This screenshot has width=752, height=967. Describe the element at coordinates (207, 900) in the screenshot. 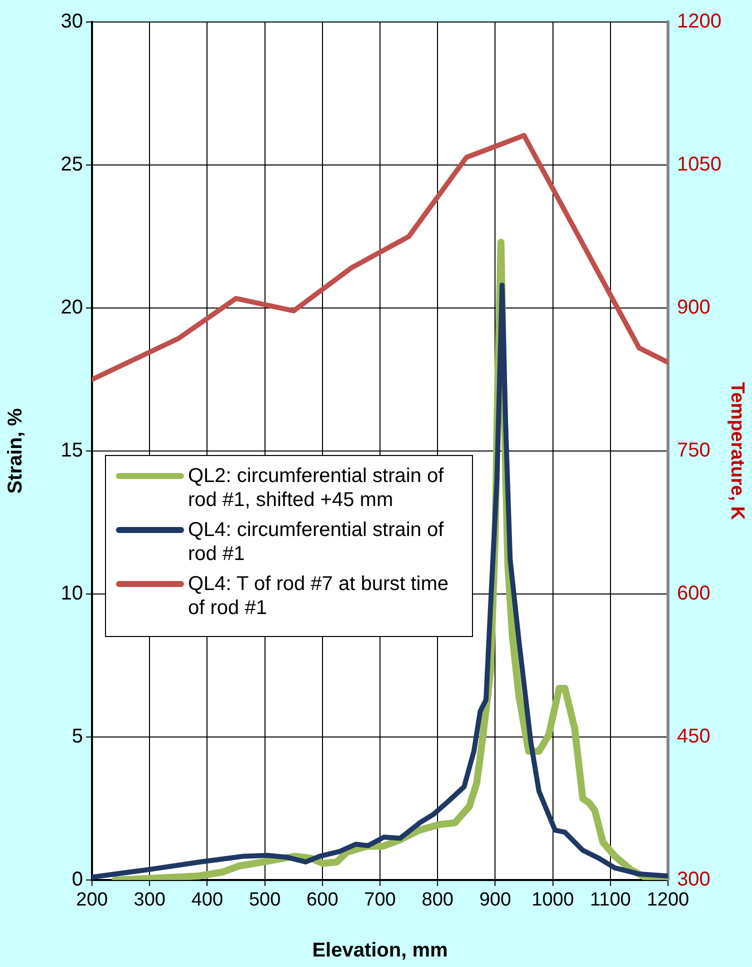

I see `x-tick-label: 400` at that location.